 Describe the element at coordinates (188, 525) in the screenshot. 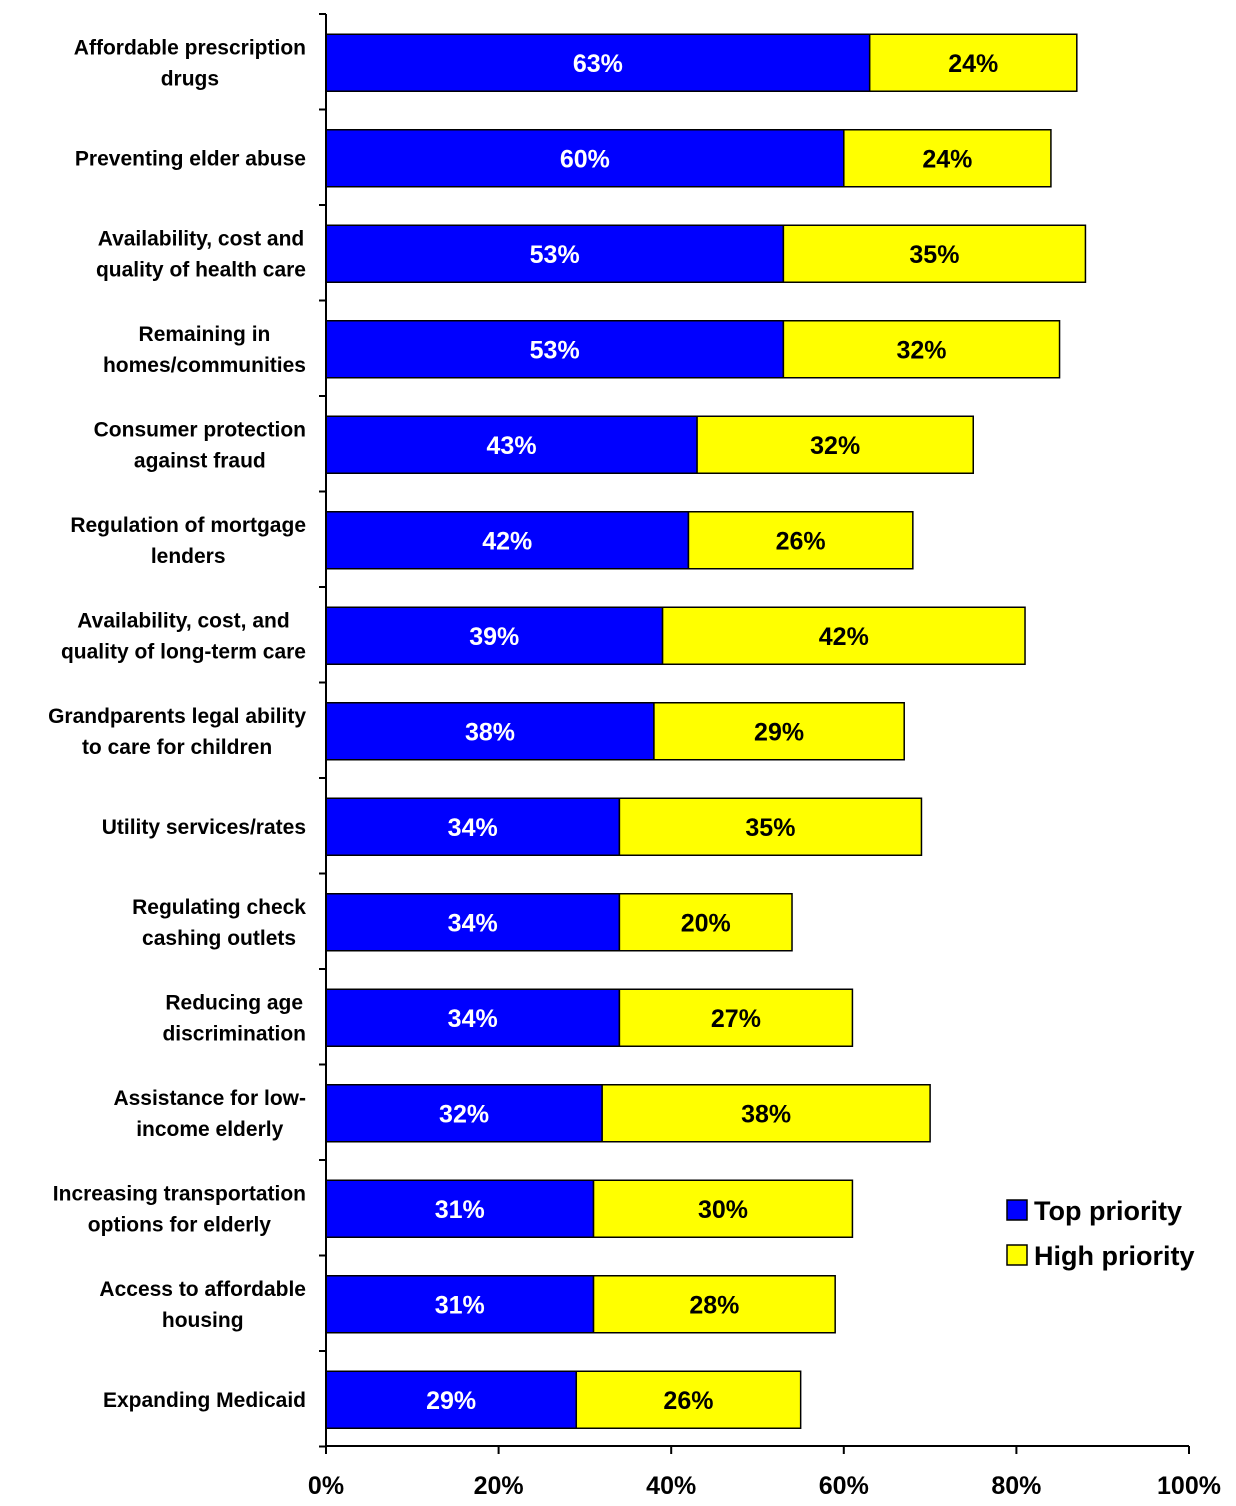

I see `category-label-line: Regulation of mortgage` at that location.